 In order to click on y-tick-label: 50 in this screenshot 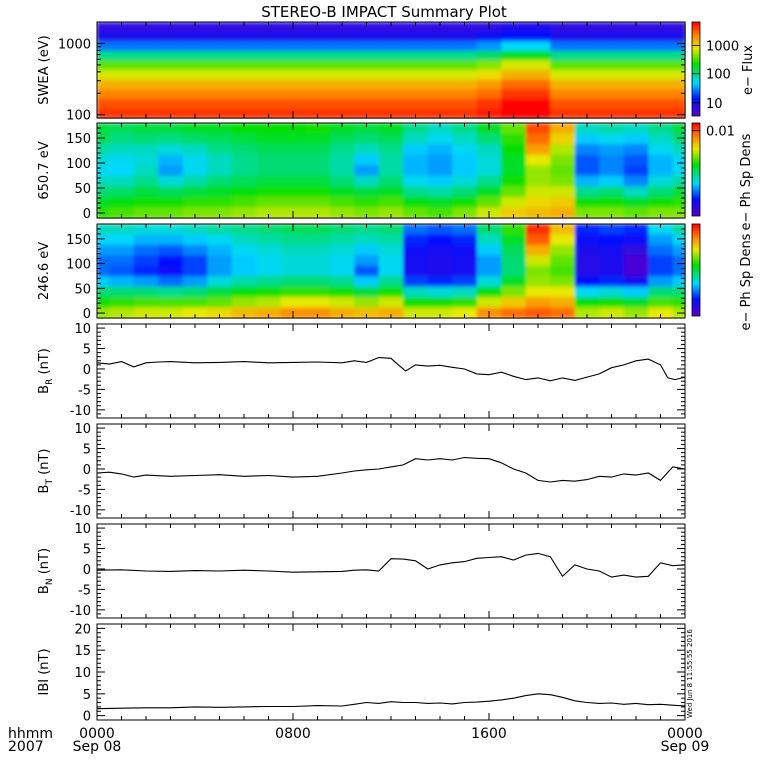, I will do `click(82, 189)`.